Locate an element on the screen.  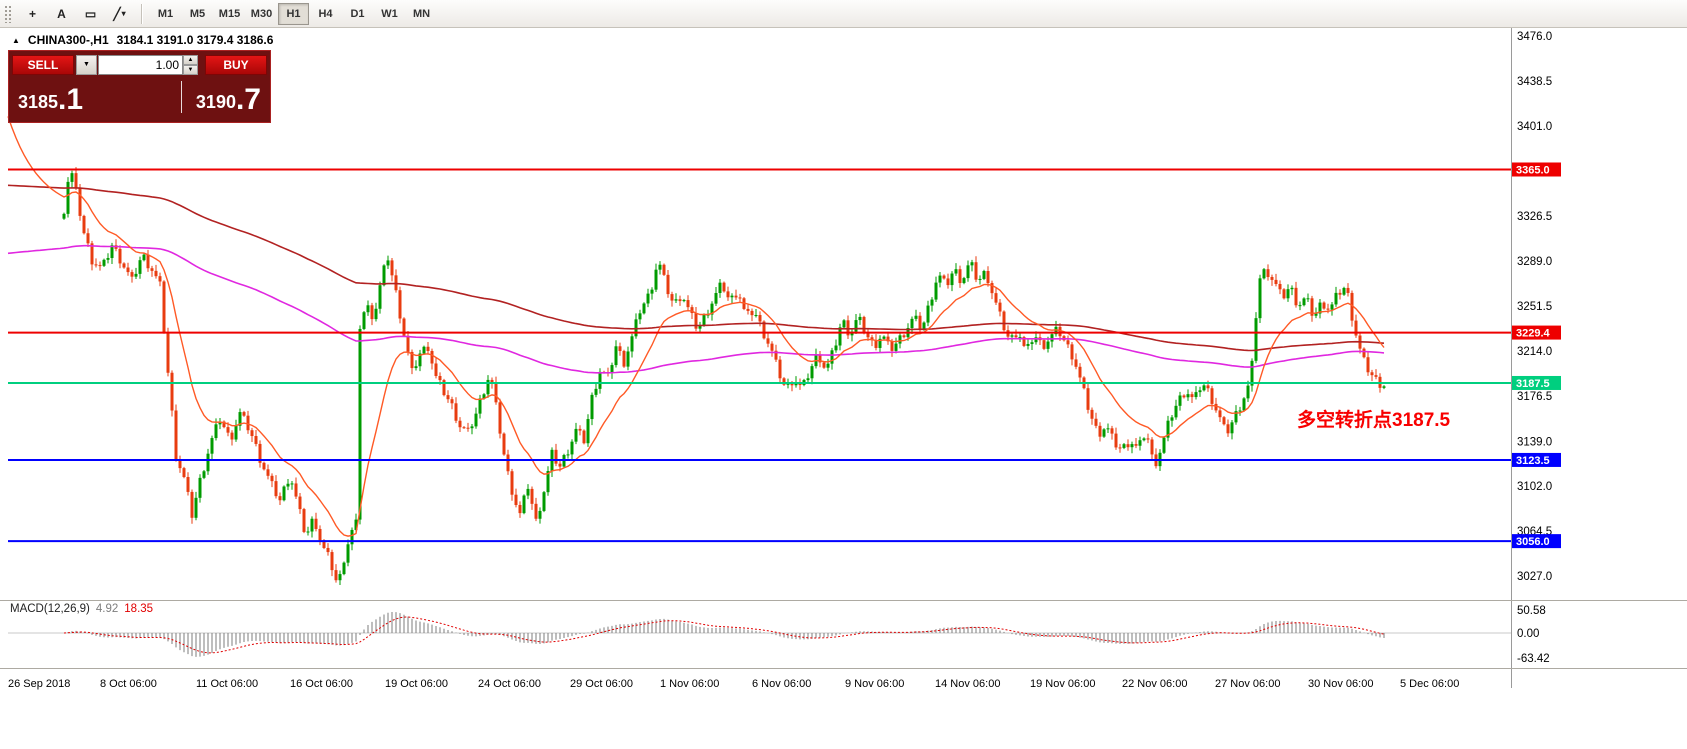
chart-ohlc-values: 3184.1 3191.0 3179.4 3186.6 is located at coordinates (195, 40).